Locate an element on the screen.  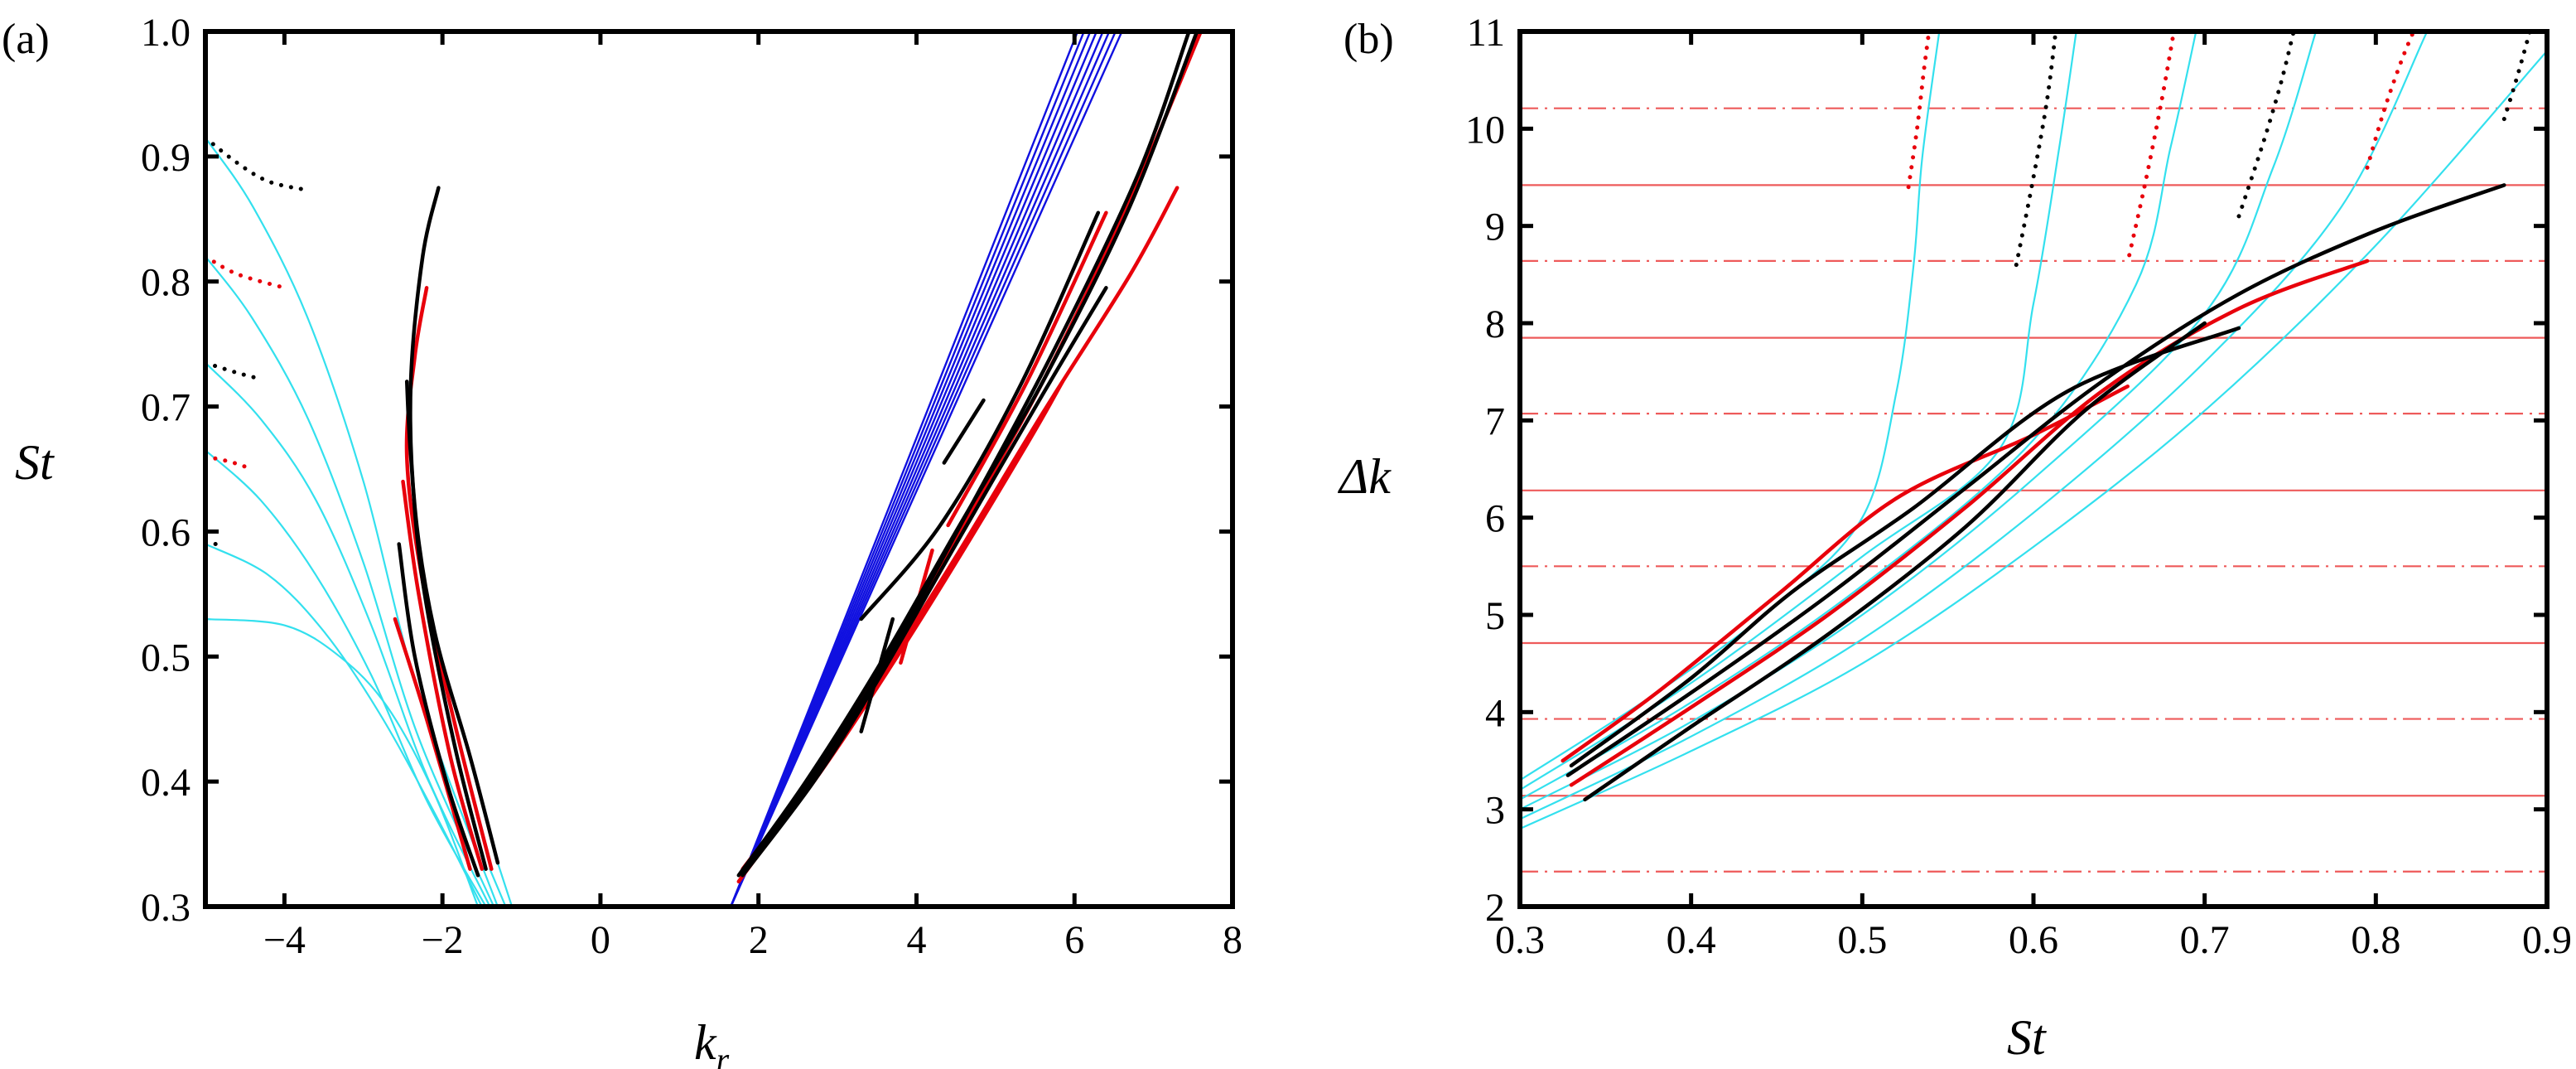
series-a-29-black is located at coordinates (968, 451).